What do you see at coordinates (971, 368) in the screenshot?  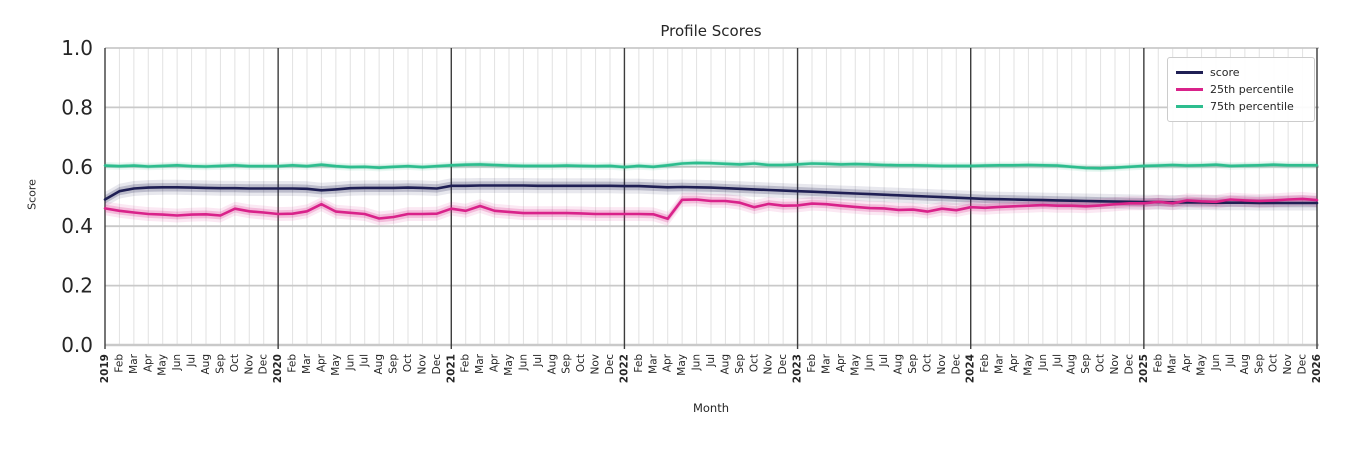 I see `x-tick-label: 2024` at bounding box center [971, 368].